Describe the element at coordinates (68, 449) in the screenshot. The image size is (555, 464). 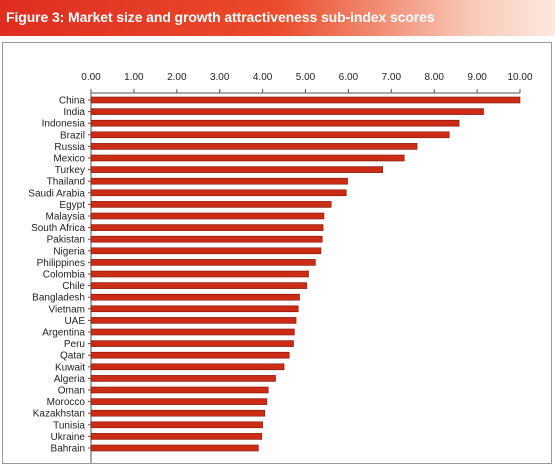
I see `category-label: Bahrain` at that location.